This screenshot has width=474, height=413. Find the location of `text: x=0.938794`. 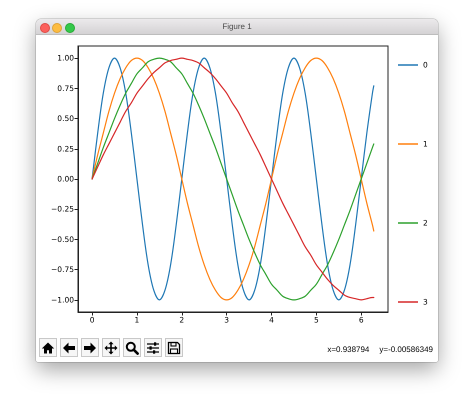

text: x=0.938794 is located at coordinates (348, 350).